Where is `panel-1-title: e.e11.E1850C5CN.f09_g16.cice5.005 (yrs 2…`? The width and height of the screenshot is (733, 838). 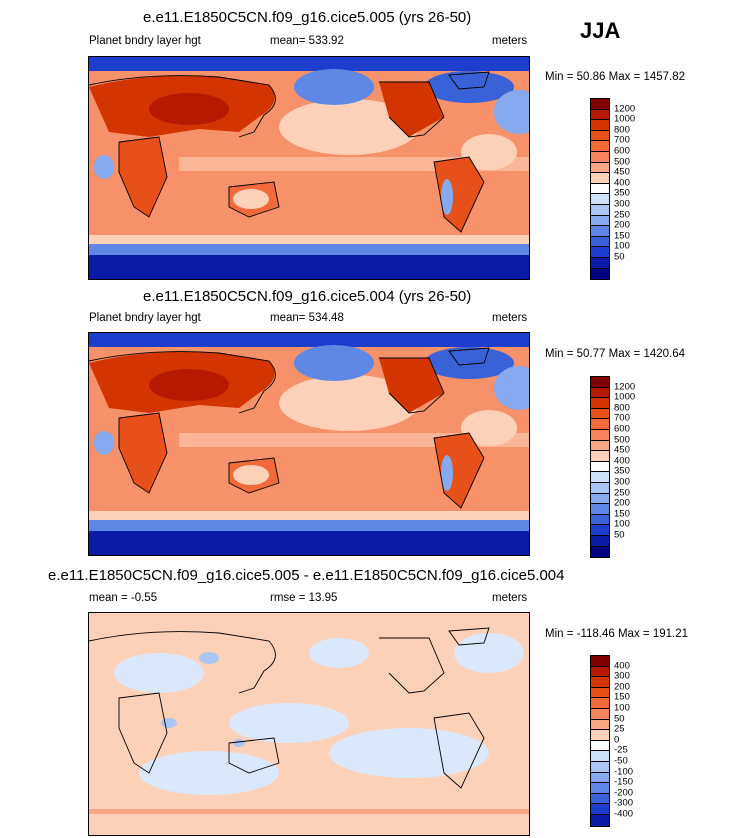
panel-1-title: e.e11.E1850C5CN.f09_g16.cice5.005 (yrs 2… is located at coordinates (307, 17).